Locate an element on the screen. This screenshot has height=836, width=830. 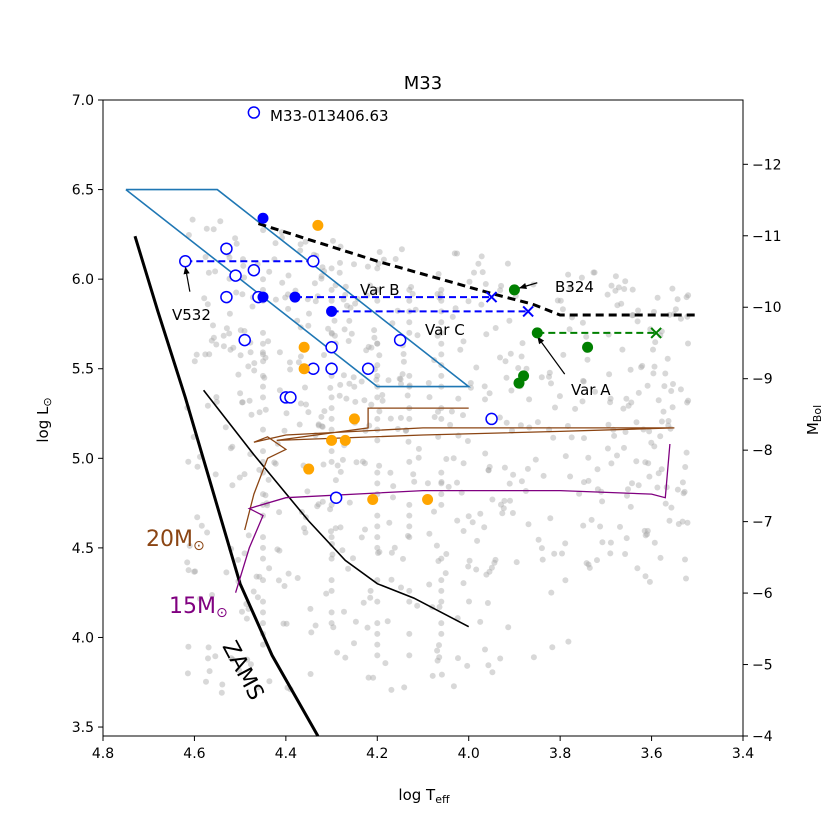
blue-x-point is located at coordinates (491, 297).